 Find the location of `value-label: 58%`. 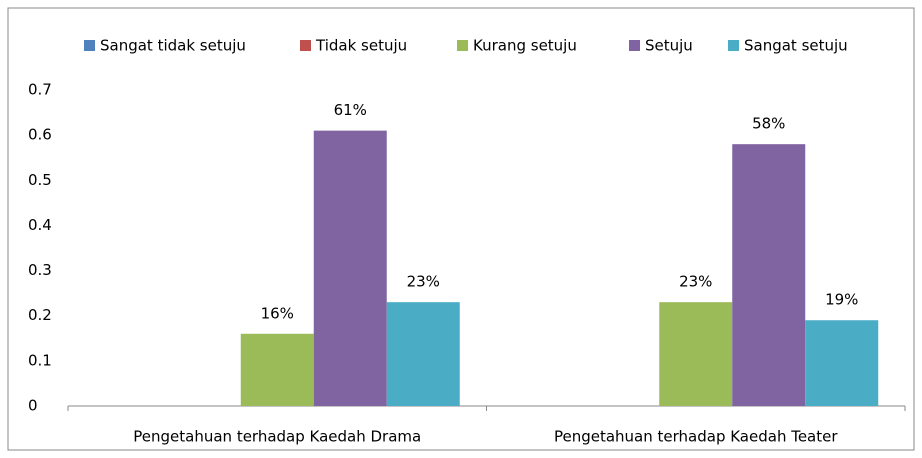

value-label: 58% is located at coordinates (768, 124).